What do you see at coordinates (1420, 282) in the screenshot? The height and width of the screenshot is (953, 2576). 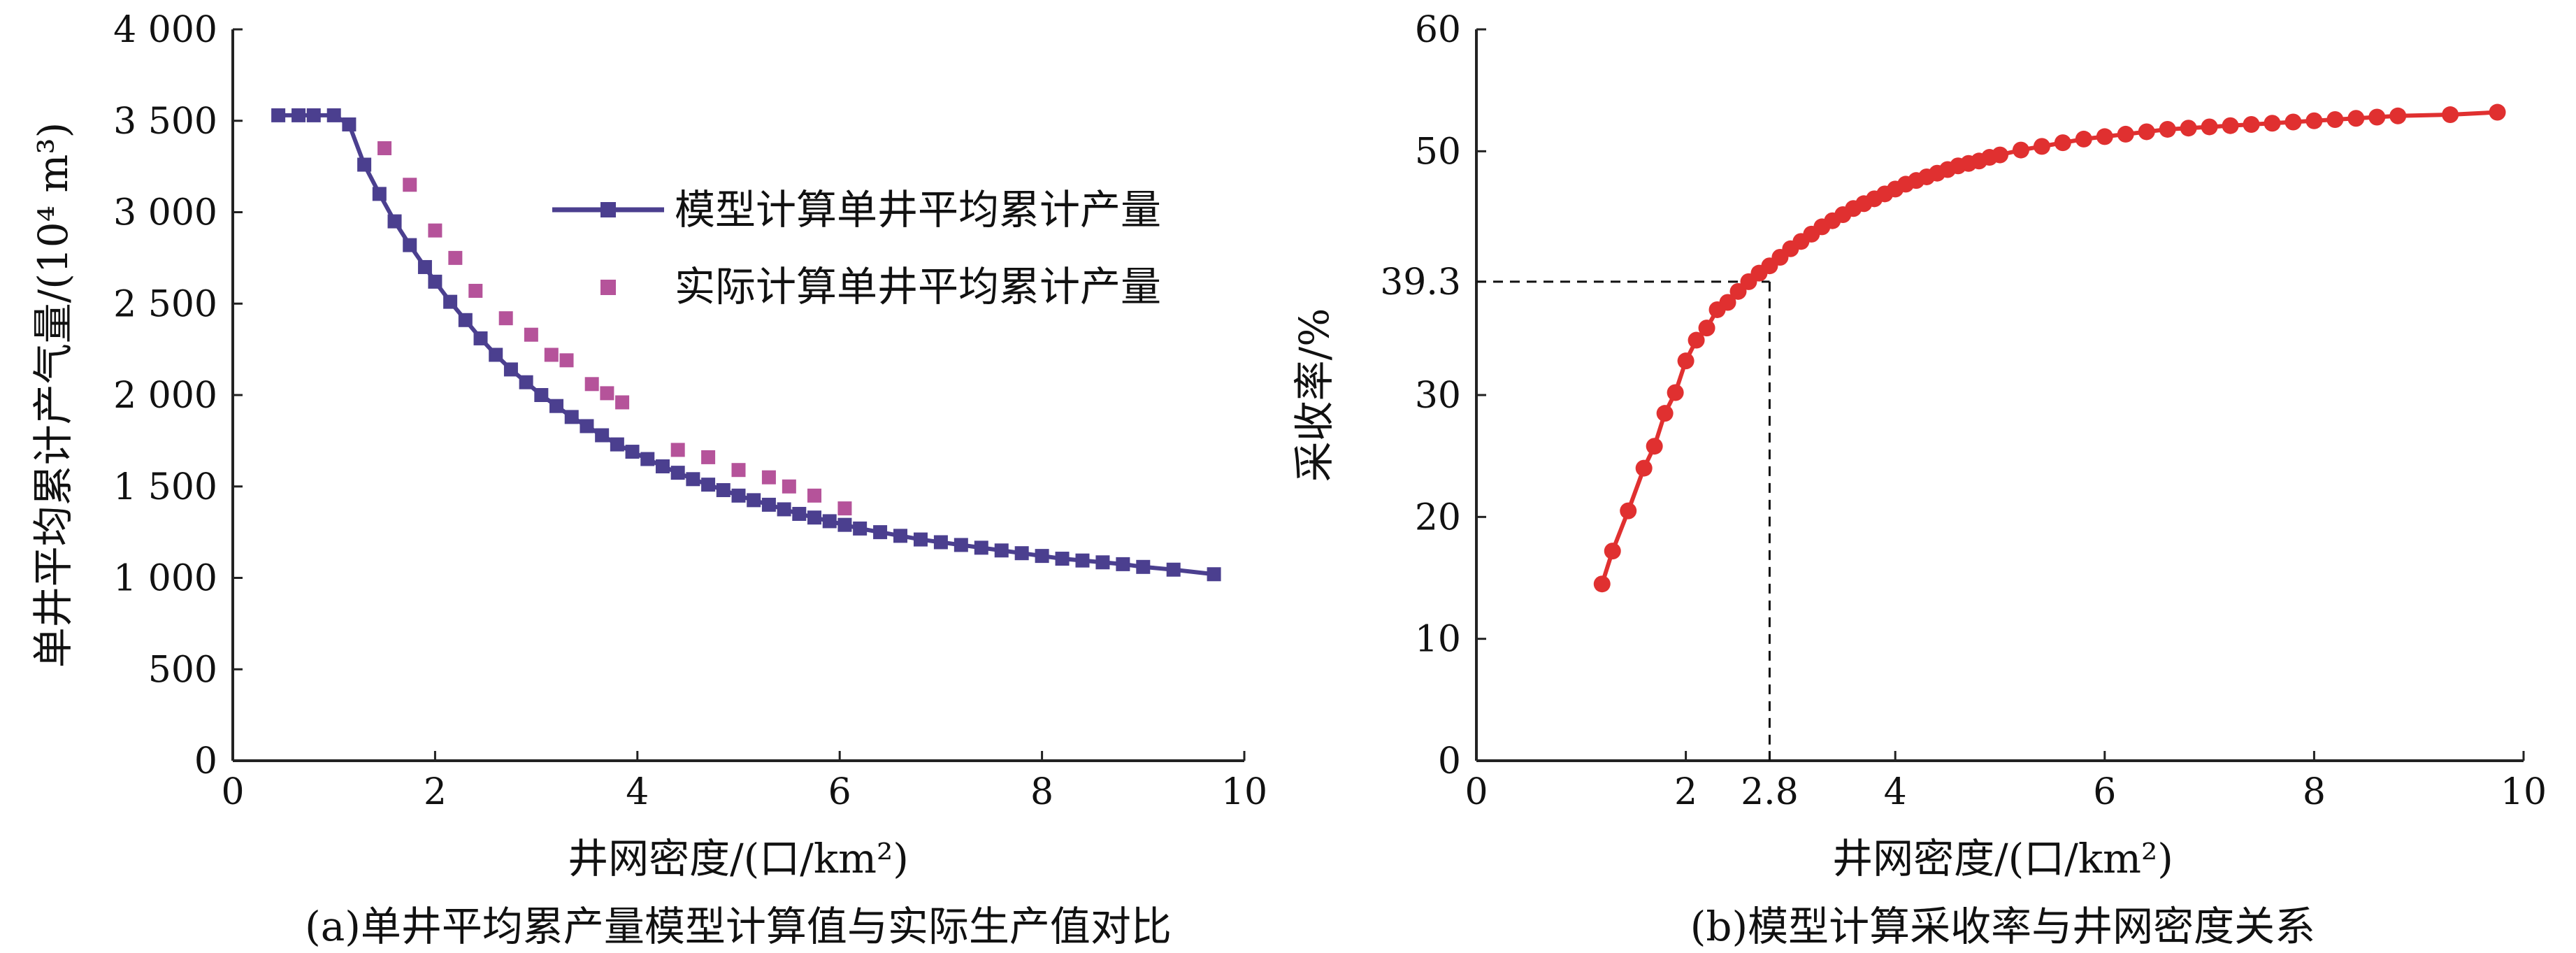 I see `y-tick-label: 39.3` at bounding box center [1420, 282].